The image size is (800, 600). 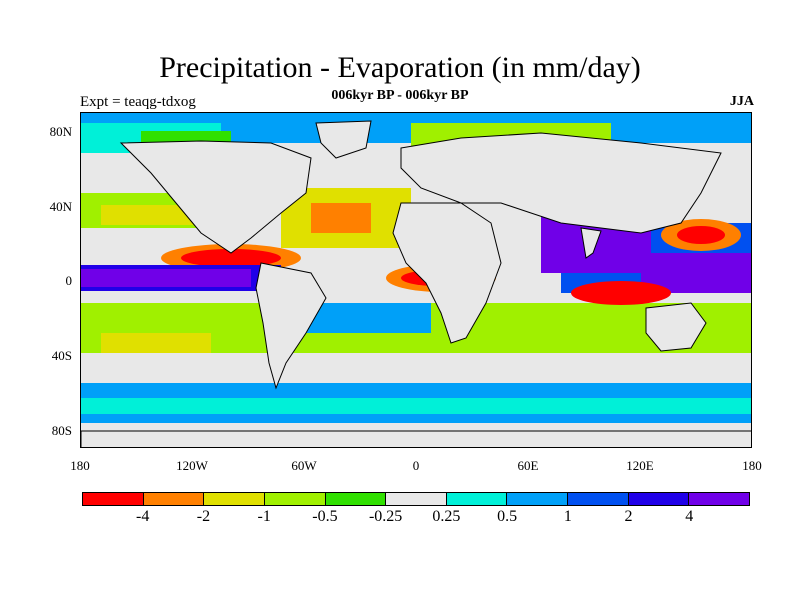 I want to click on y-tick-label: 80S, so click(x=61, y=430).